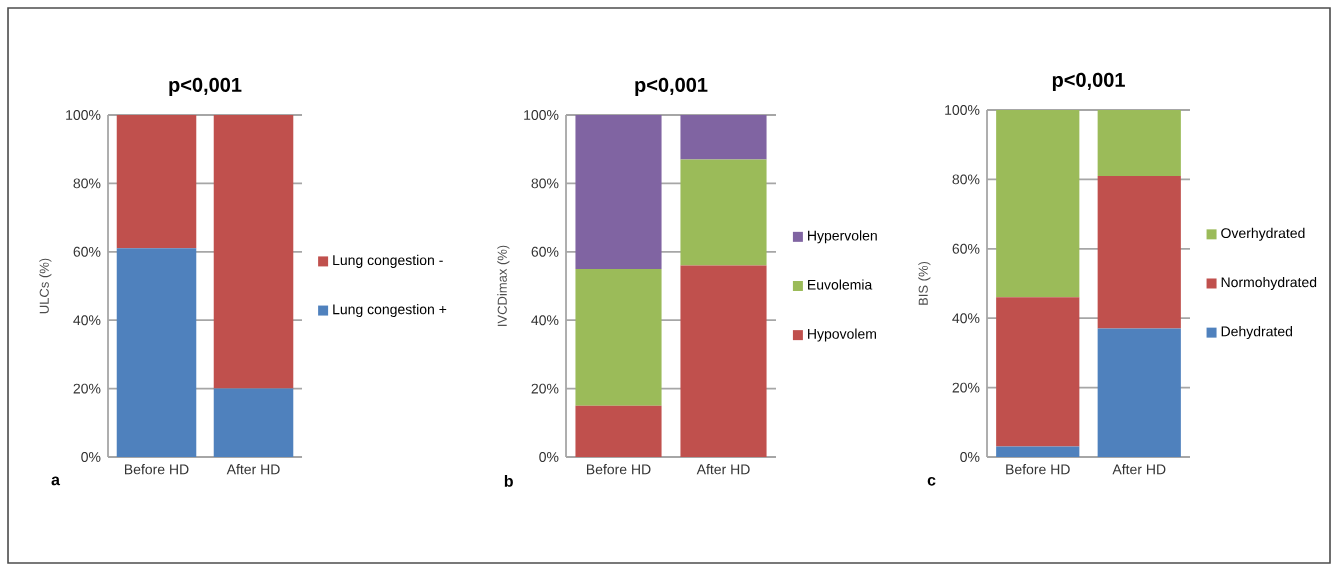 The width and height of the screenshot is (1338, 571). What do you see at coordinates (390, 311) in the screenshot?
I see `legend-label: Lung congestion +` at bounding box center [390, 311].